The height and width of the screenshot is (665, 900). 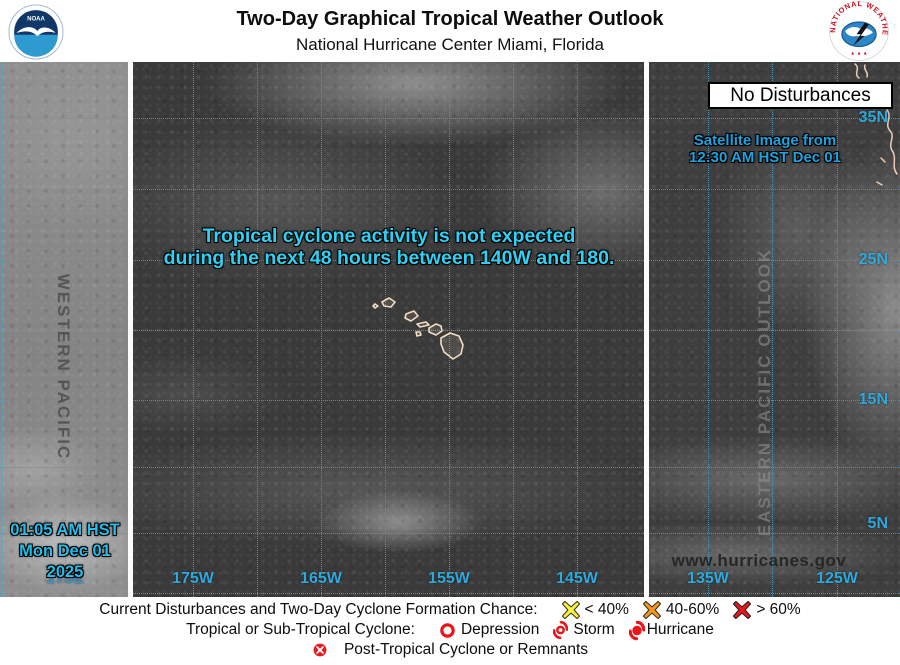 What do you see at coordinates (570, 610) in the screenshot?
I see `x-mark-yellow-icon` at bounding box center [570, 610].